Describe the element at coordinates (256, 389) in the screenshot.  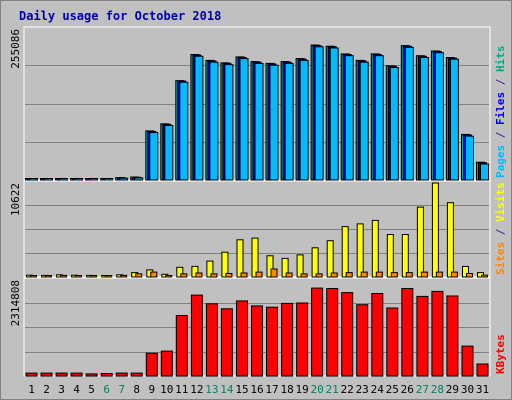
I see `x-tick-label-day-16: 16` at that location.